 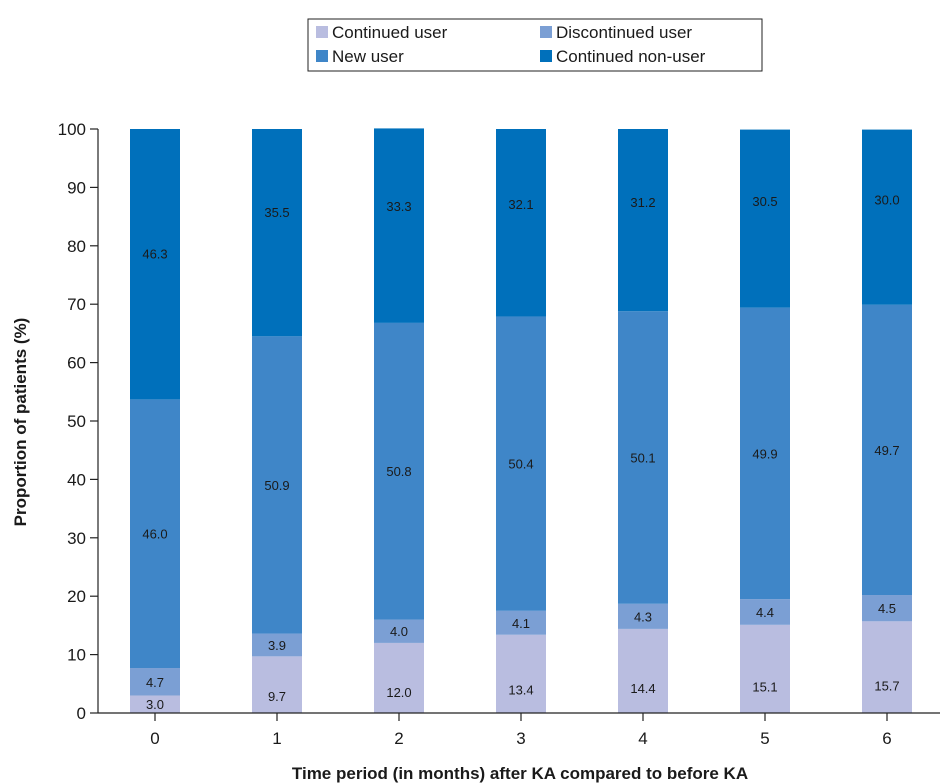 I want to click on y-tick-label: 60, so click(x=76, y=363).